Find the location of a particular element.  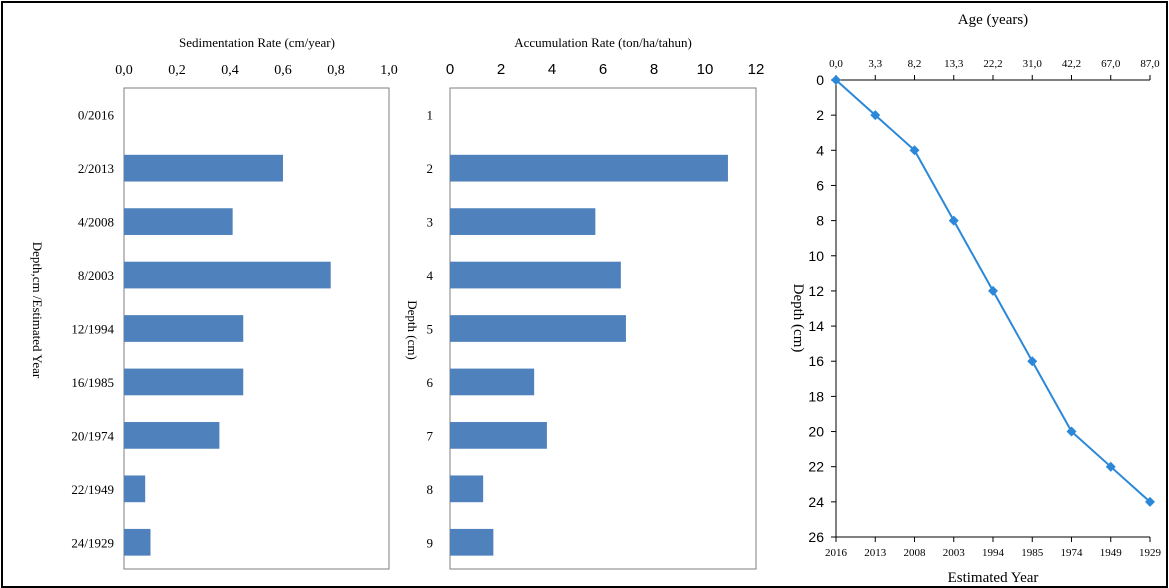

category-label: 3 is located at coordinates (430, 222).